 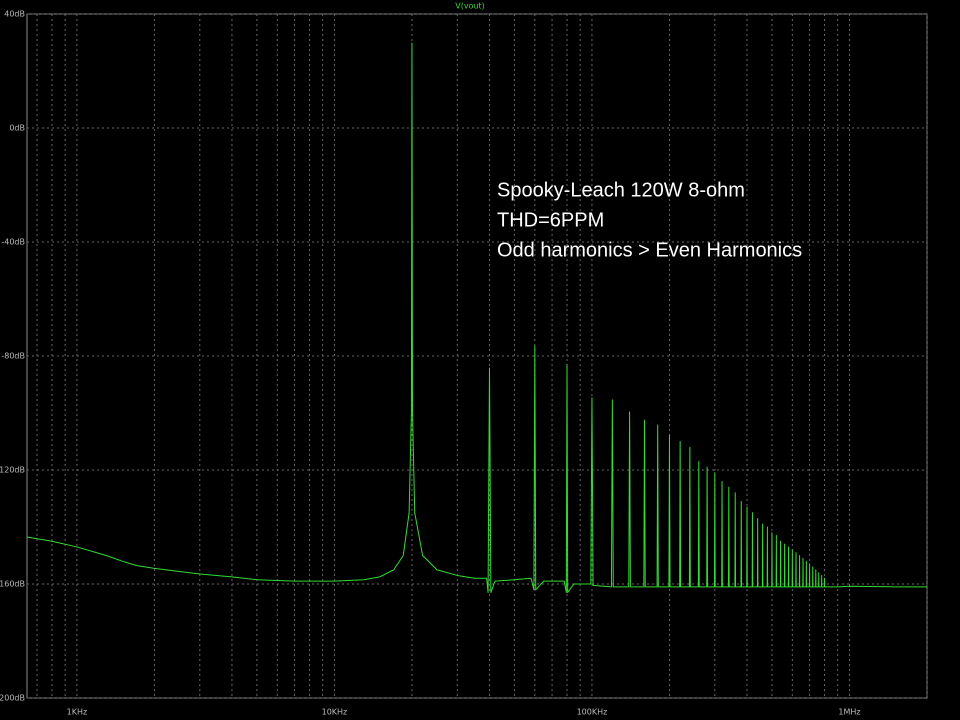 What do you see at coordinates (12, 698) in the screenshot?
I see `y-tick-label: -200dB` at bounding box center [12, 698].